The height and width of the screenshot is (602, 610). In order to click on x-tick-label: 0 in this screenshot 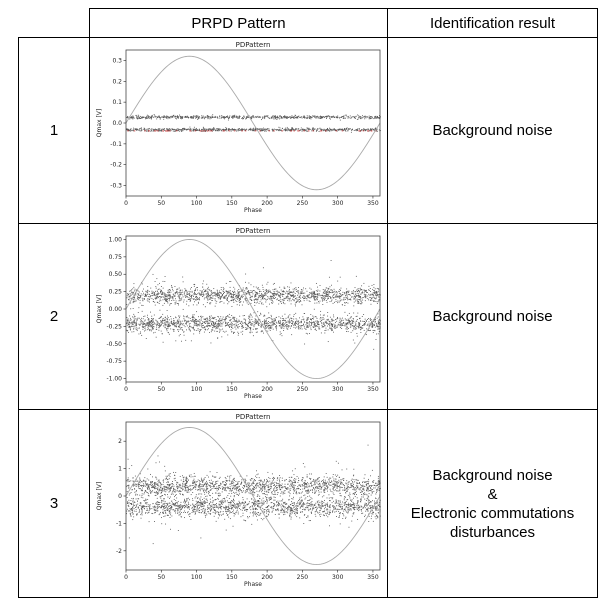, I will do `click(126, 203)`.